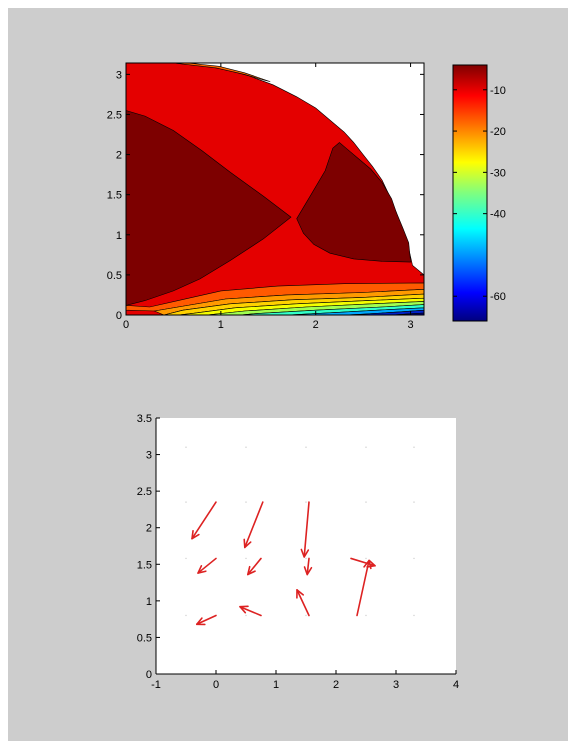 This screenshot has width=576, height=749. What do you see at coordinates (144, 565) in the screenshot?
I see `quiver-y-tick-label: 1.5` at bounding box center [144, 565].